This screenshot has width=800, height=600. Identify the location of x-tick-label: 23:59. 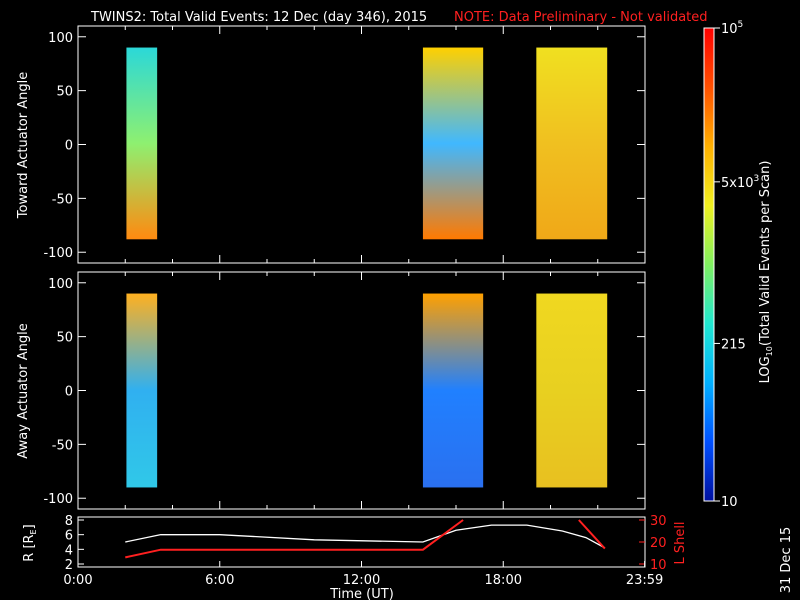
(644, 580).